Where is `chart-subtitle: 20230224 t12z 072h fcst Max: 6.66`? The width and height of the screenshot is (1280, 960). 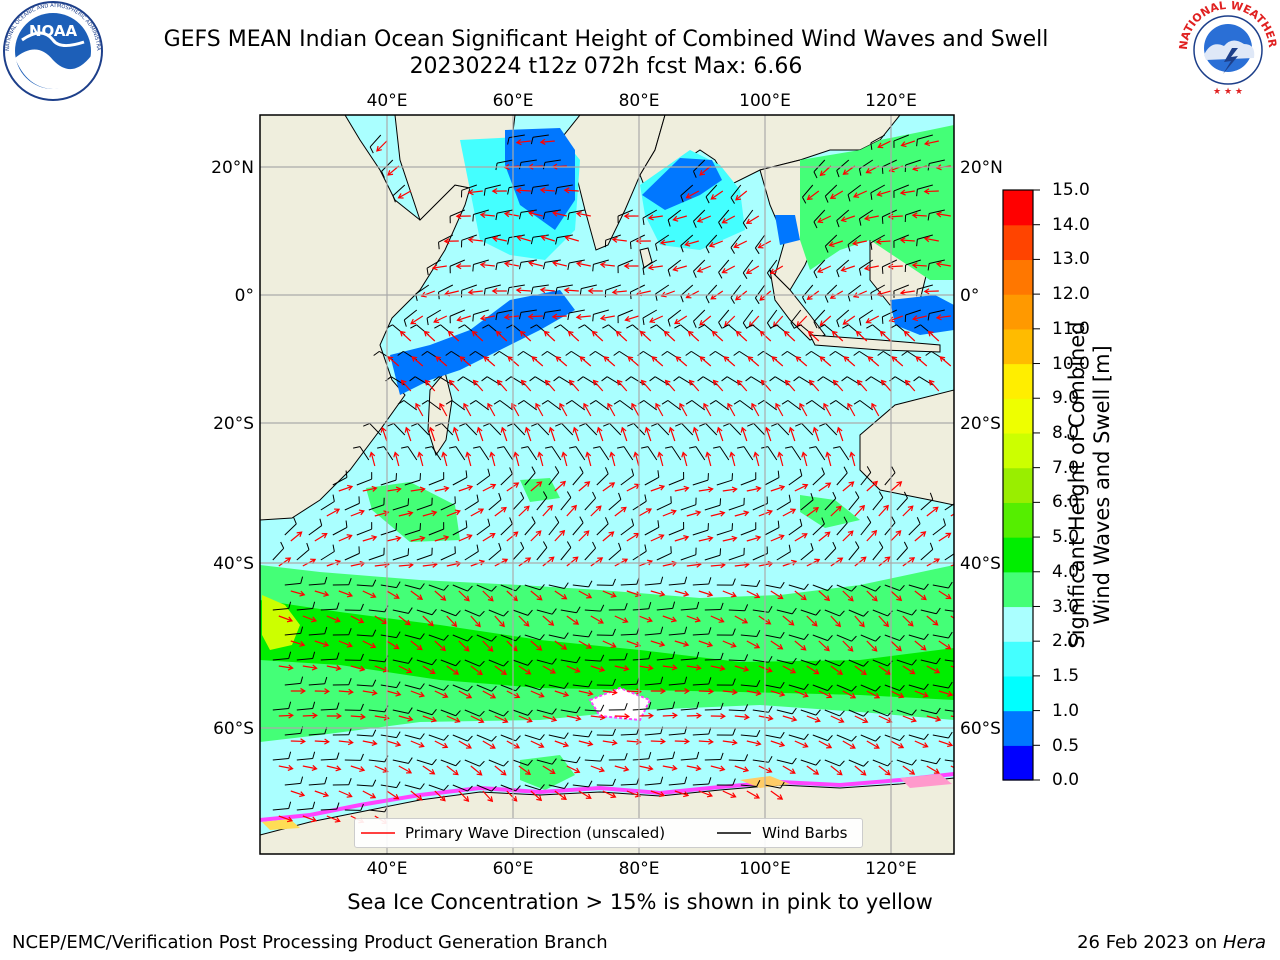
chart-subtitle: 20230224 t12z 072h fcst Max: 6.66 is located at coordinates (606, 66).